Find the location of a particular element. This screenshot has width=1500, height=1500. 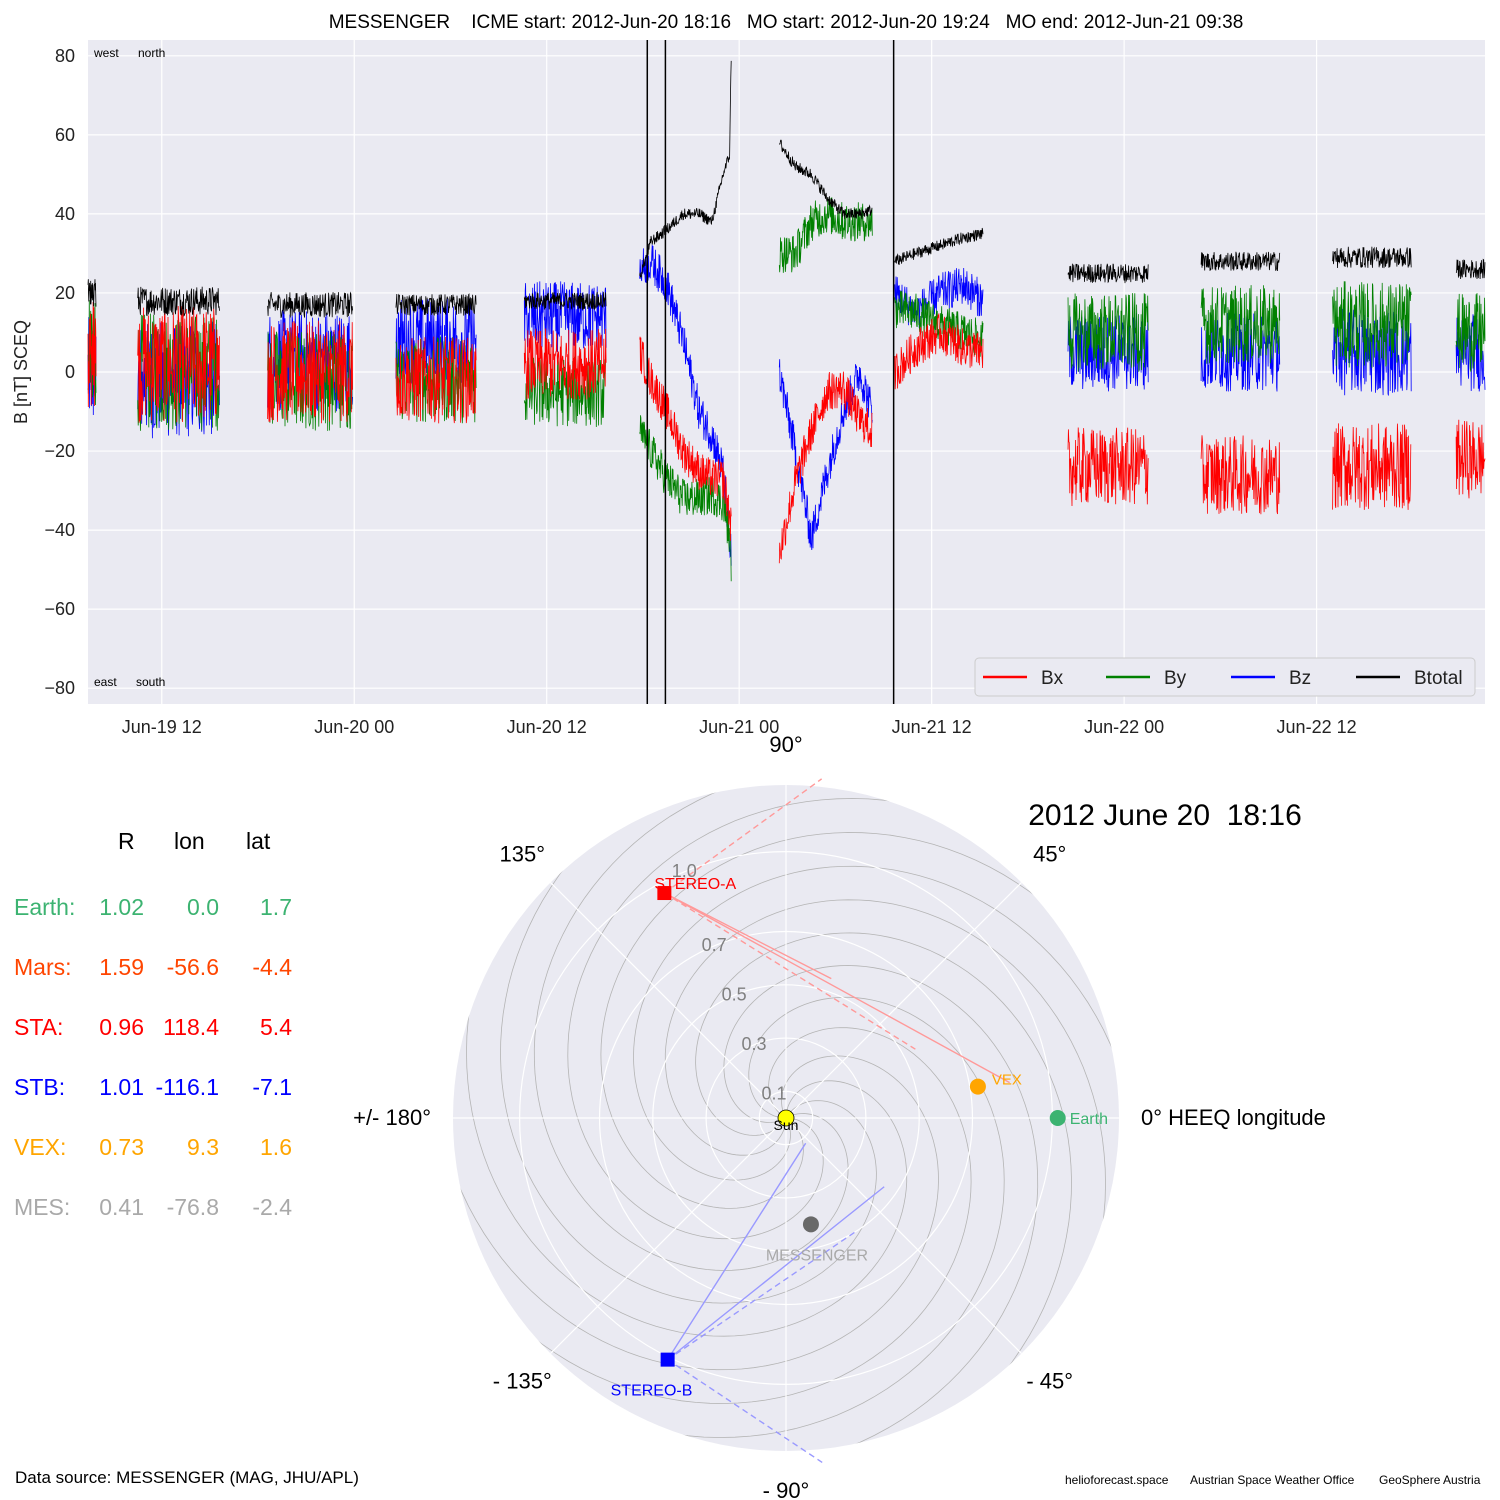

credit-helioforecast: helioforecast.space is located at coordinates (1117, 1480).